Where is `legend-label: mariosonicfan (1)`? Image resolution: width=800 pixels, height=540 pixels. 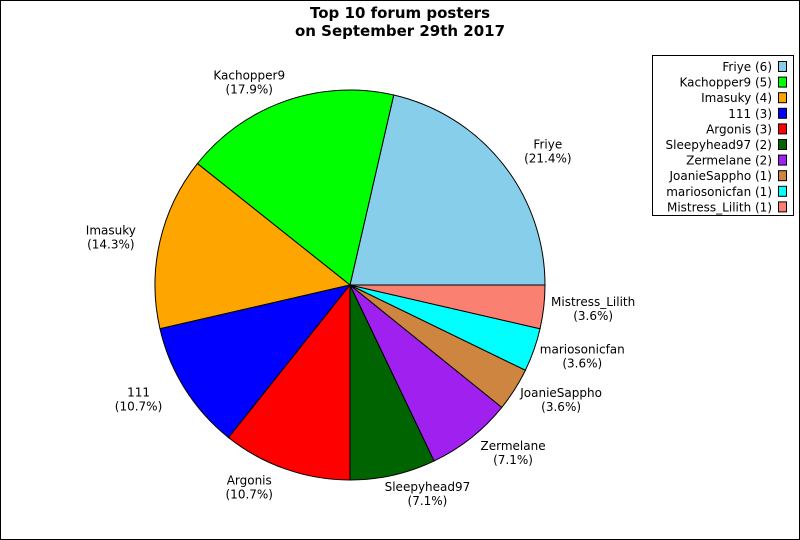 legend-label: mariosonicfan (1) is located at coordinates (719, 192).